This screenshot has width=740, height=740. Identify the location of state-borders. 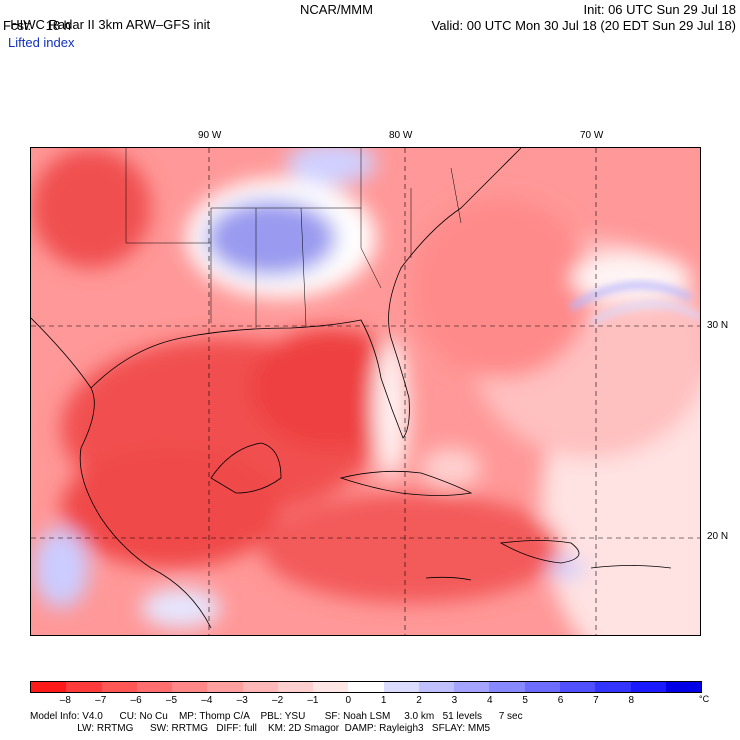
(293, 238).